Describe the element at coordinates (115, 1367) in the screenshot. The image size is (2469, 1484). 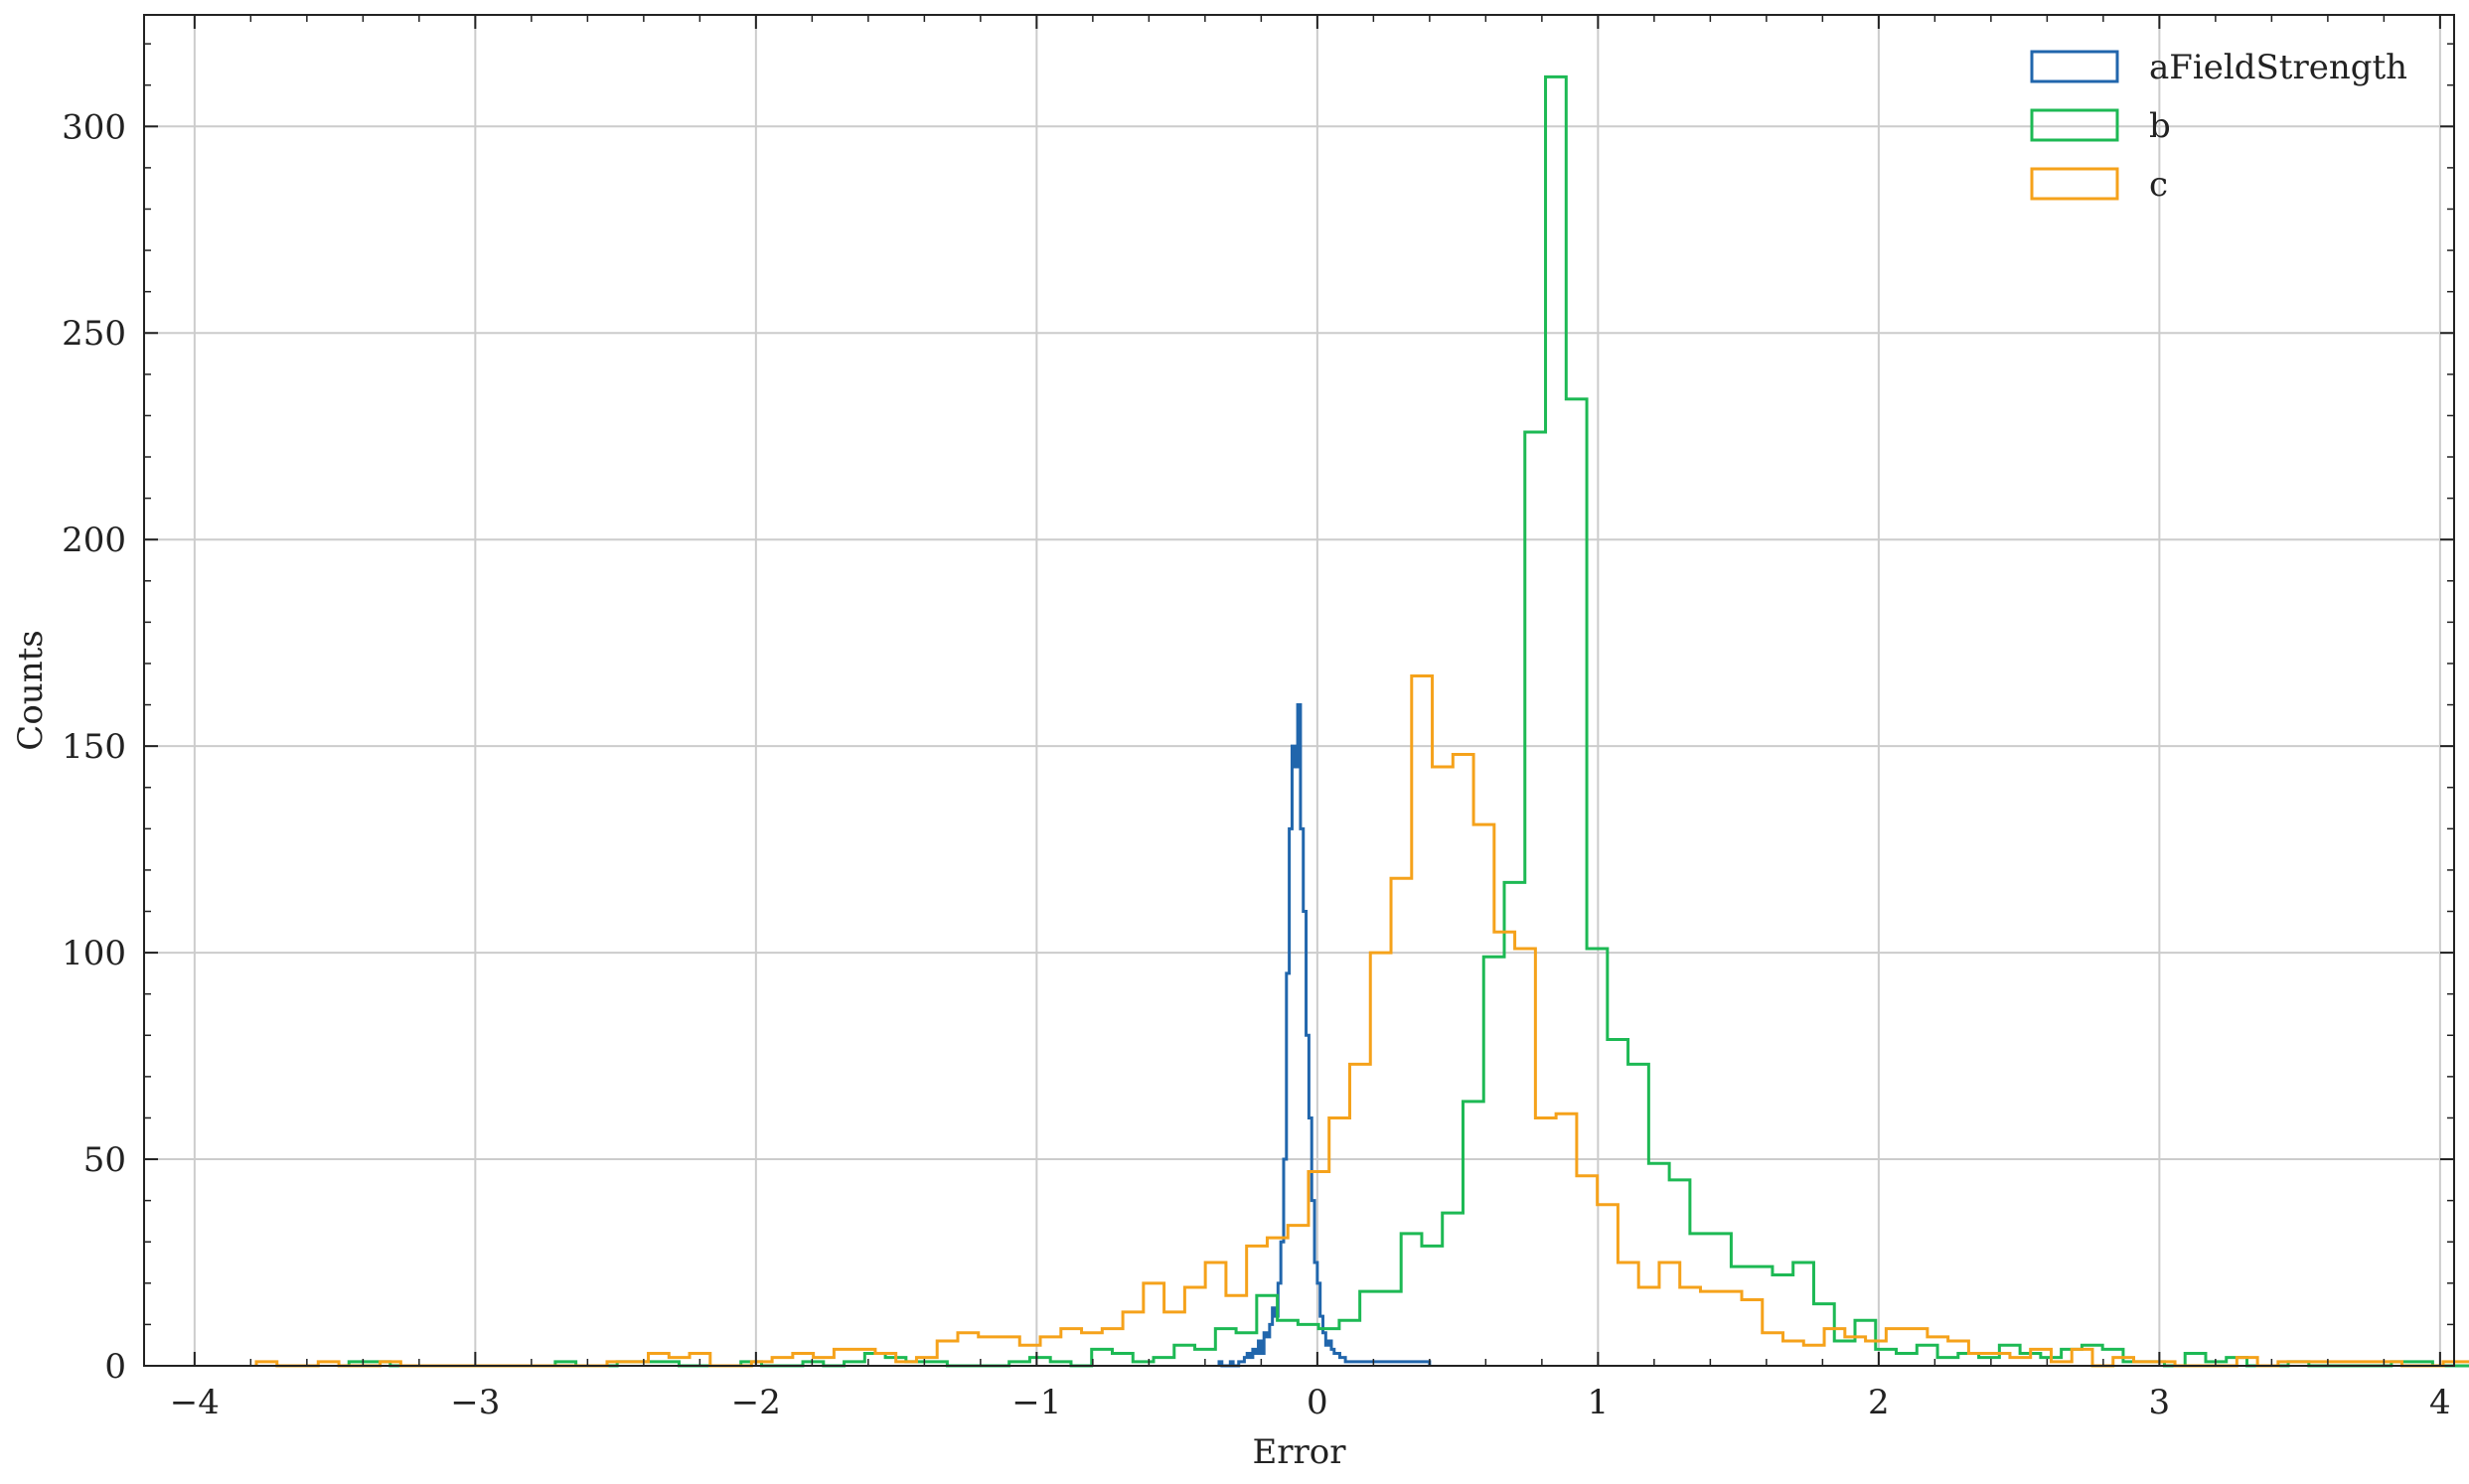
I see `y-tick-label: 0` at that location.